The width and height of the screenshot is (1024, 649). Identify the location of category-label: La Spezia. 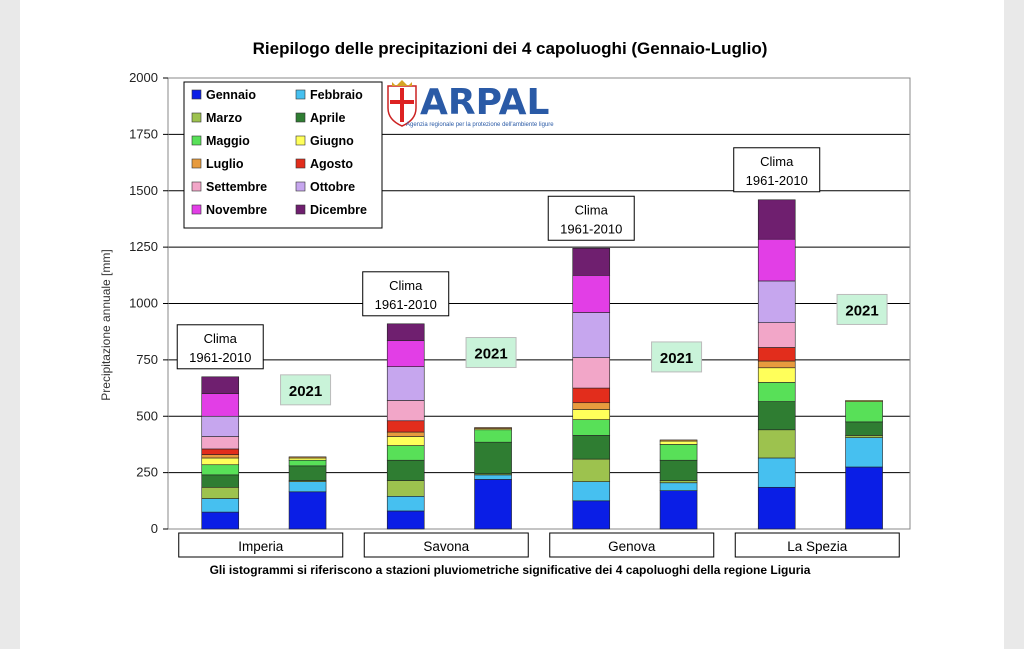
(817, 546).